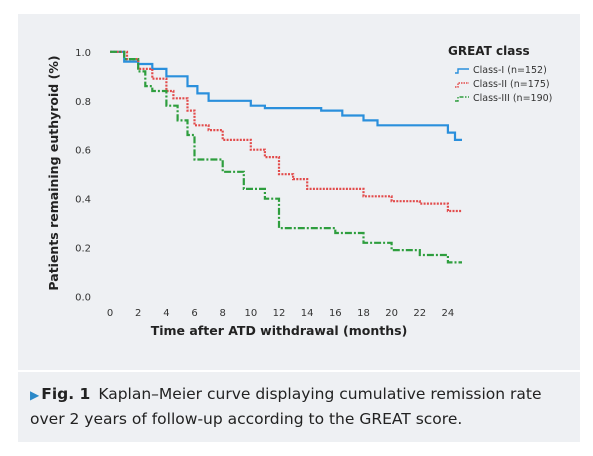 This screenshot has width=593, height=456. I want to click on y-tick-label: 0.4, so click(83, 200).